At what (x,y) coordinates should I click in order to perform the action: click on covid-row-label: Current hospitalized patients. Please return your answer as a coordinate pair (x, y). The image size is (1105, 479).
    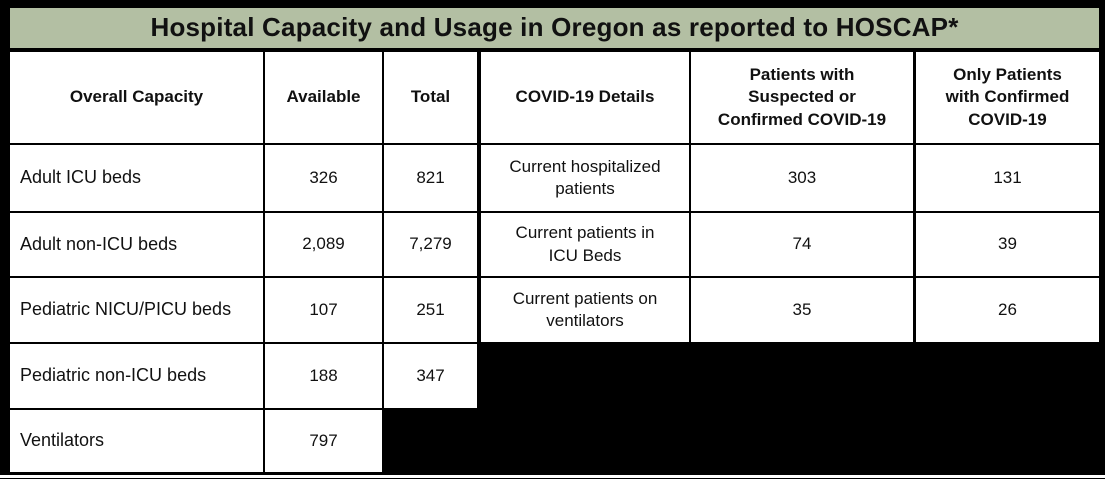
    Looking at the image, I should click on (585, 178).